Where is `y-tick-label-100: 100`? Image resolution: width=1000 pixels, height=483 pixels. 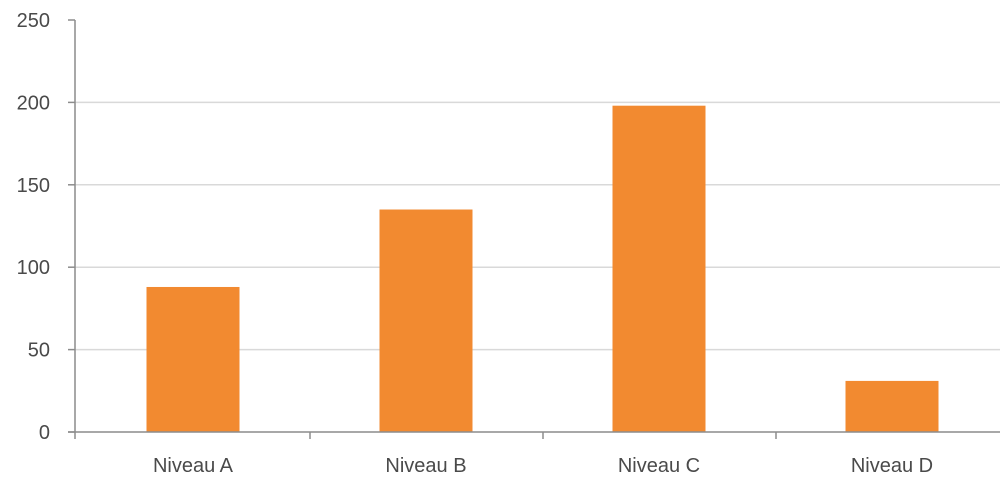
y-tick-label-100: 100 is located at coordinates (33, 268).